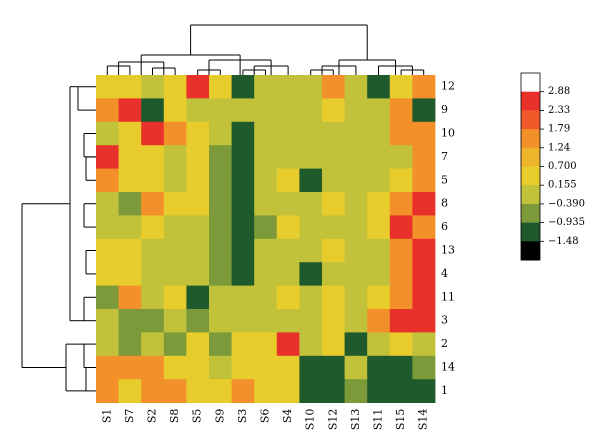 This screenshot has width=600, height=443. What do you see at coordinates (243, 344) in the screenshot?
I see `heatmap-cell-2-S3` at bounding box center [243, 344].